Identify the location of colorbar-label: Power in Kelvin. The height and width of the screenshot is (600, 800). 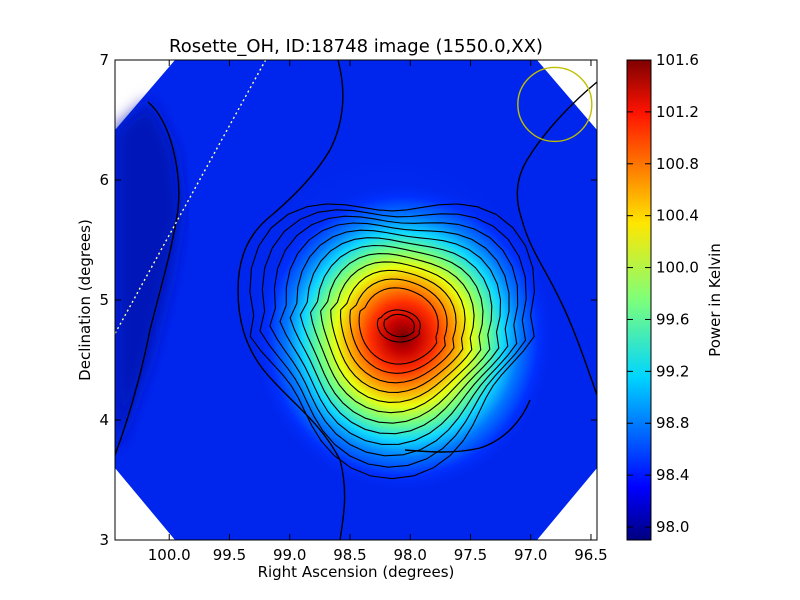
(715, 300).